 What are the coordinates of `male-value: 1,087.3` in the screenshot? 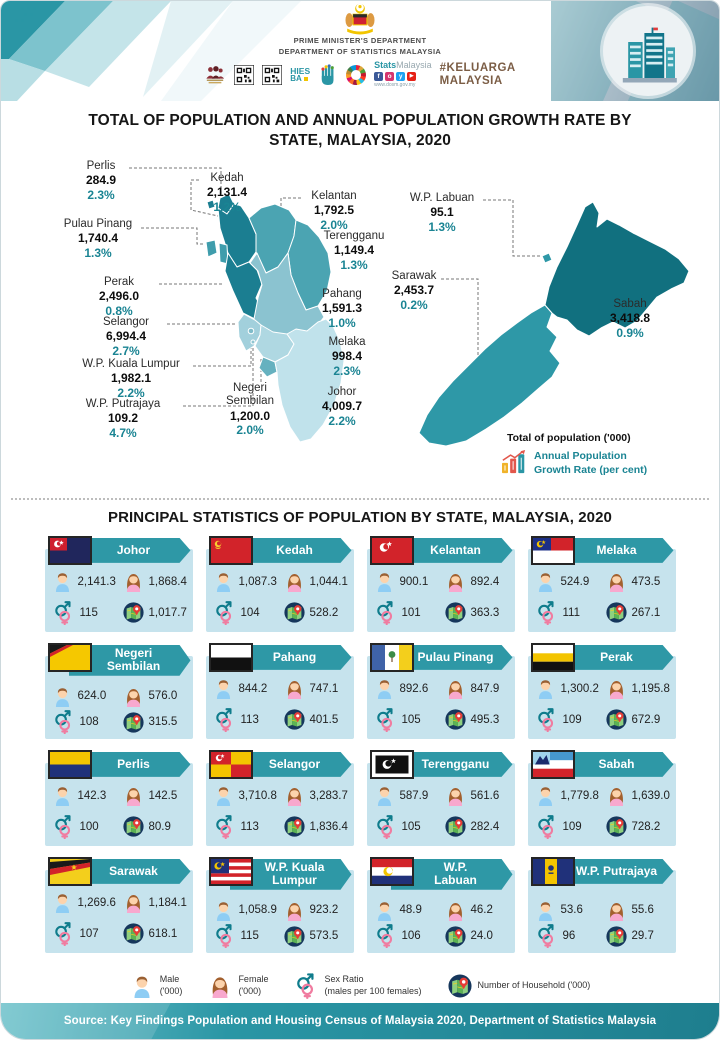 It's located at (257, 581).